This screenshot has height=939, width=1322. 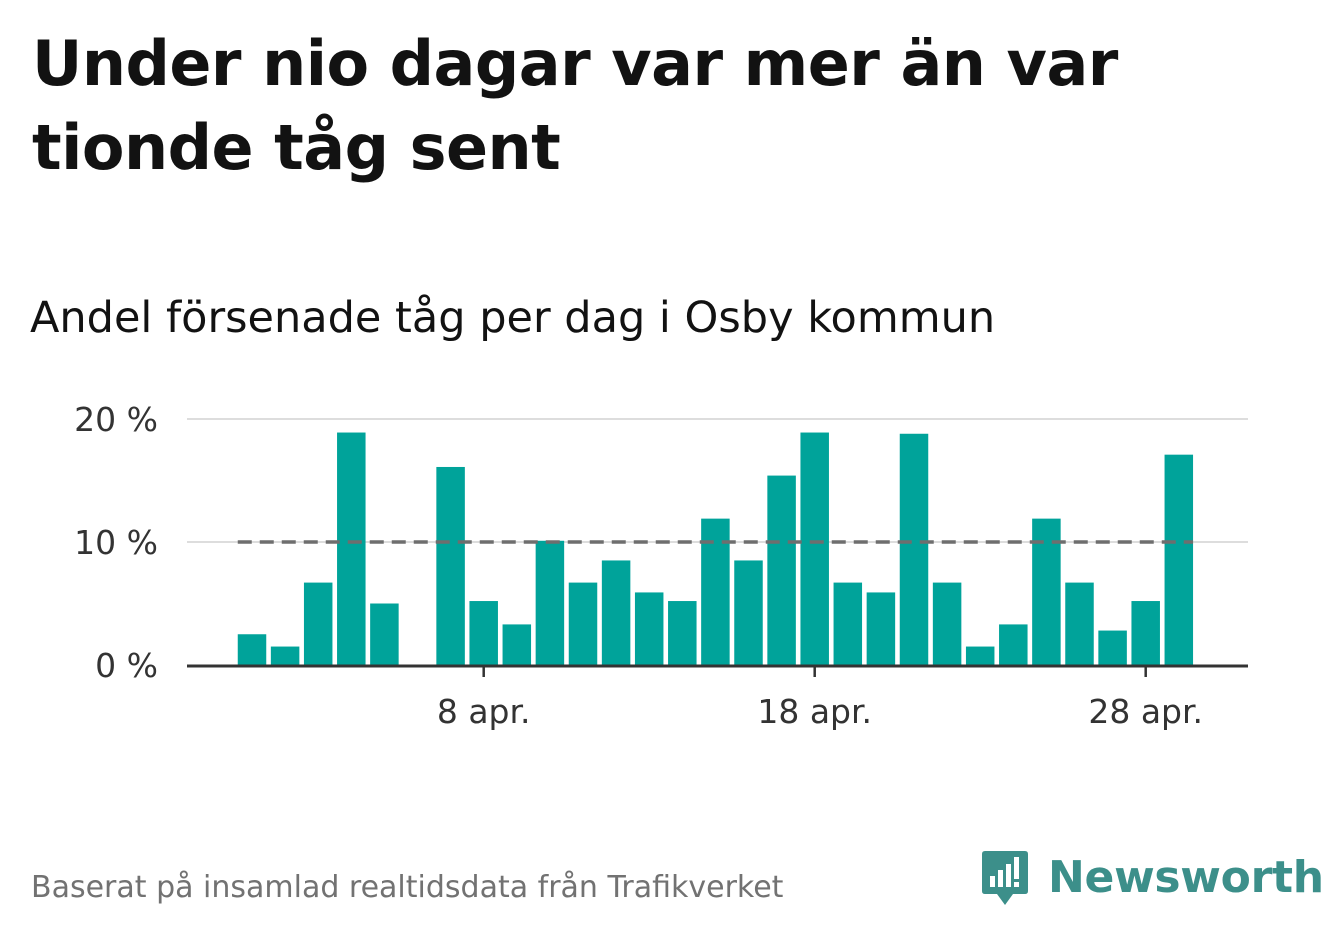 I want to click on brand-name: Newsworthy, so click(x=1185, y=877).